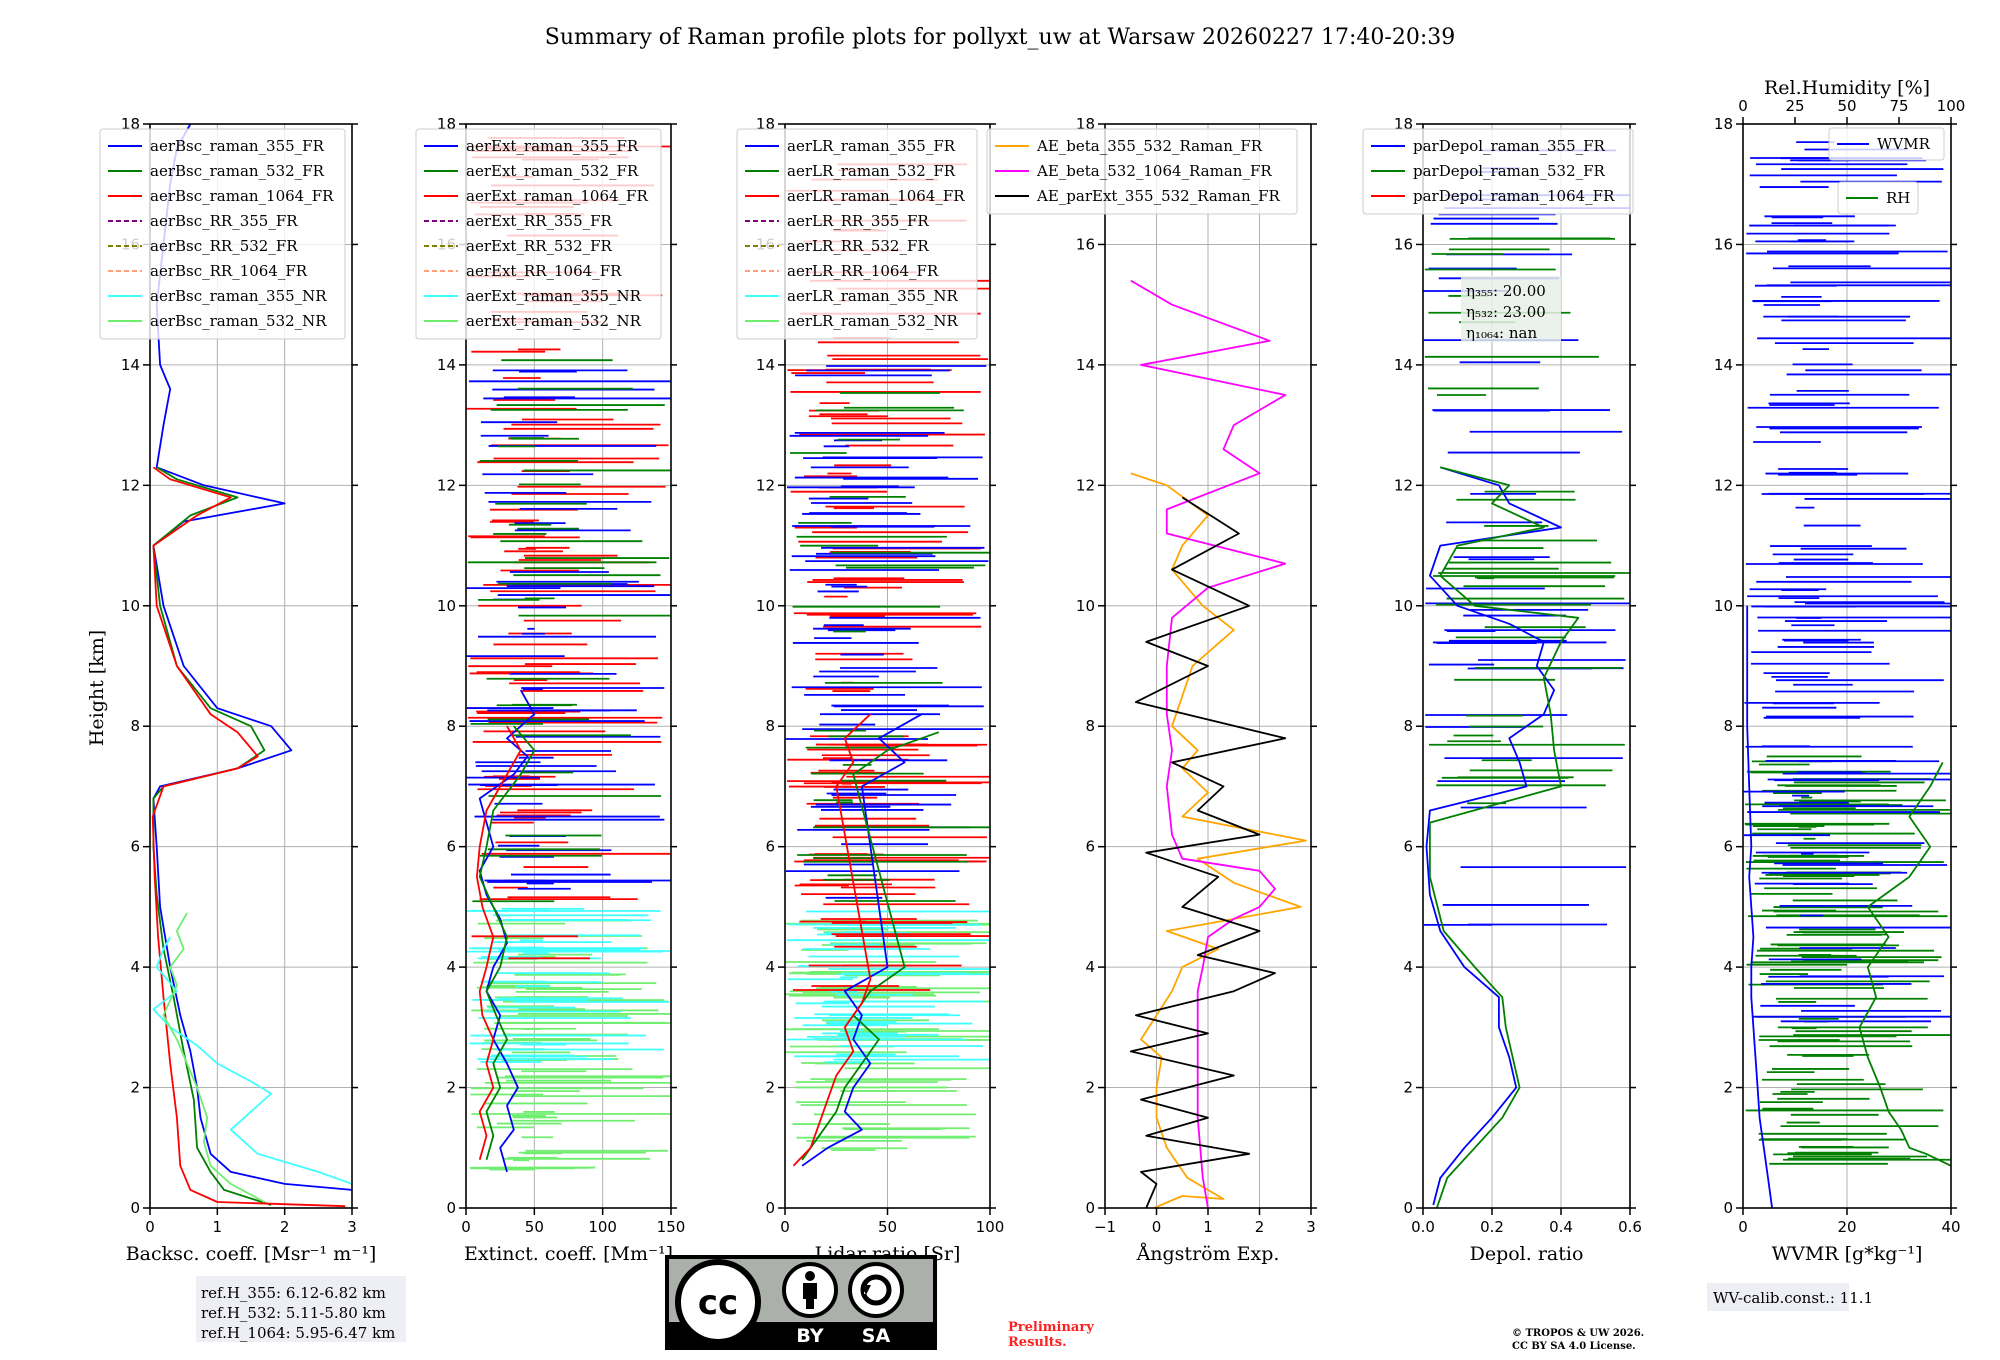  I want to click on legend-label: aerBsc_raman_532_FR, so click(237, 171).